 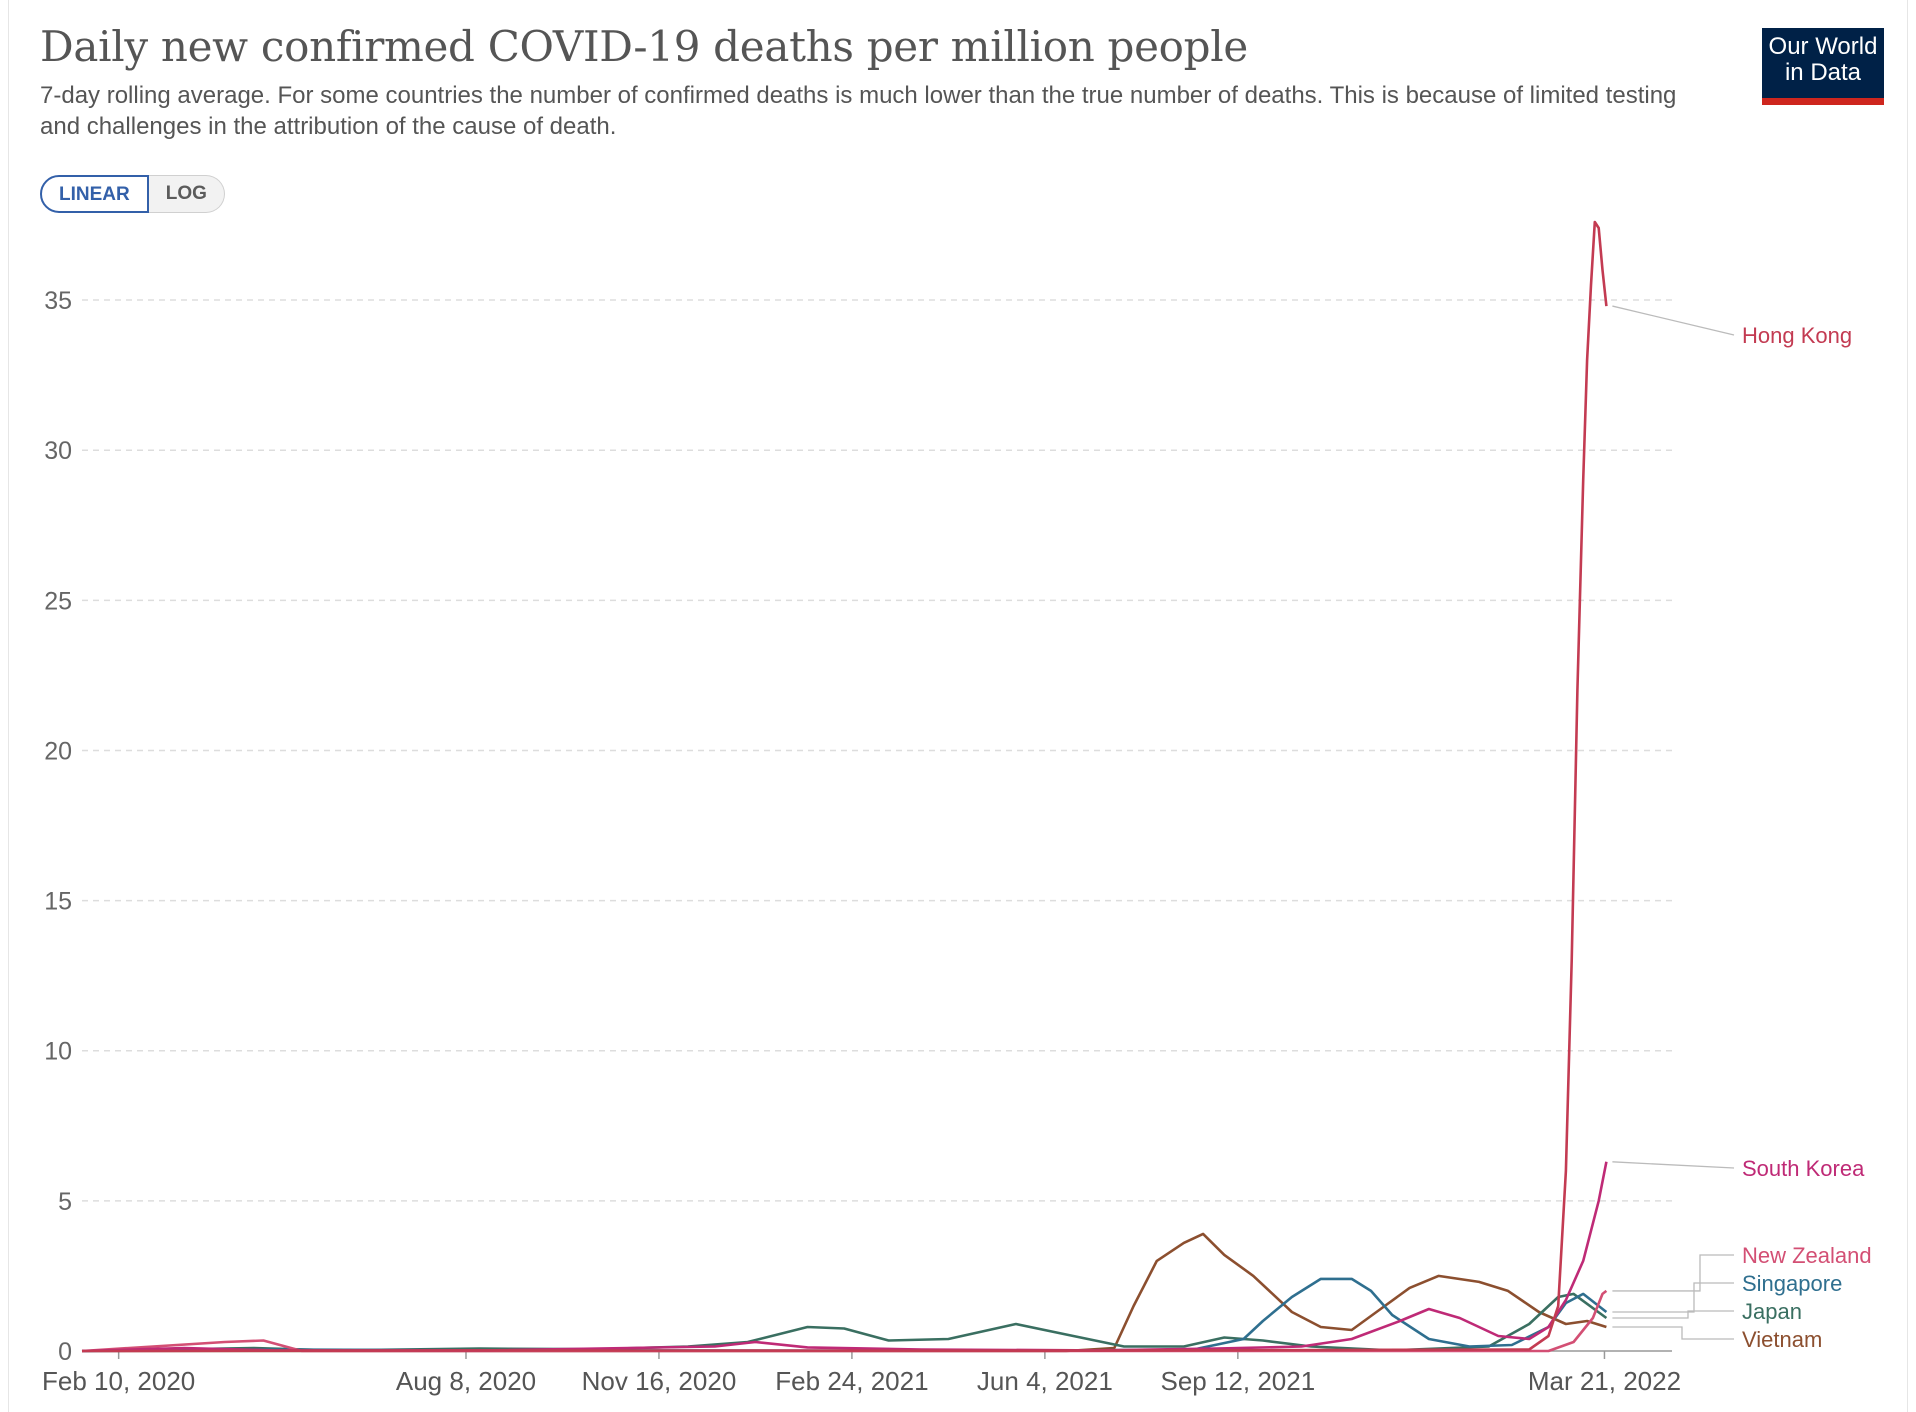 I want to click on y-tick-label: 10, so click(x=58, y=1052).